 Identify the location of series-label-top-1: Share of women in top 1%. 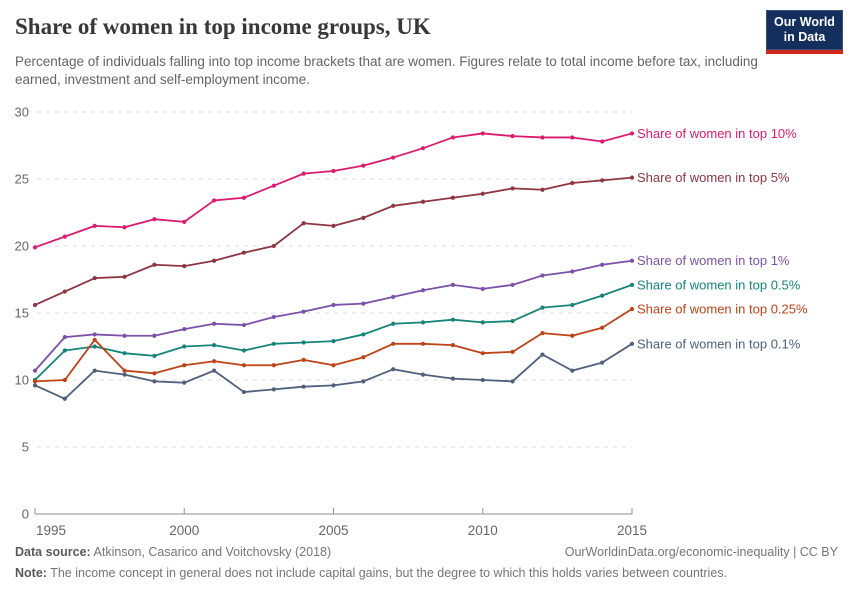
(713, 260).